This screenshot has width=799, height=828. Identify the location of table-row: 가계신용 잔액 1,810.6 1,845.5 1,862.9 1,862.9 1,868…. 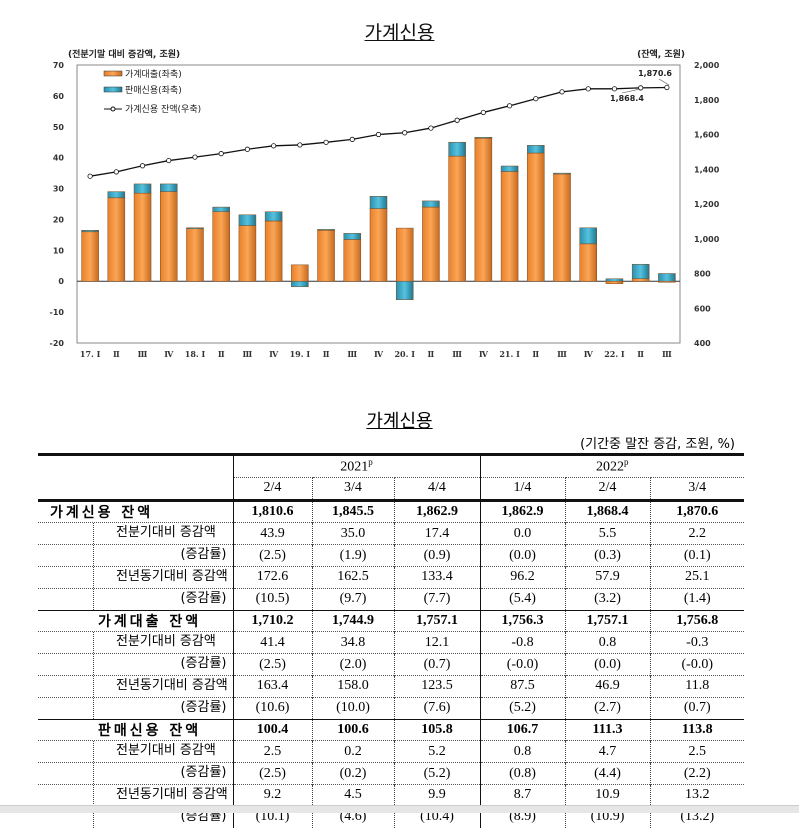
(391, 510).